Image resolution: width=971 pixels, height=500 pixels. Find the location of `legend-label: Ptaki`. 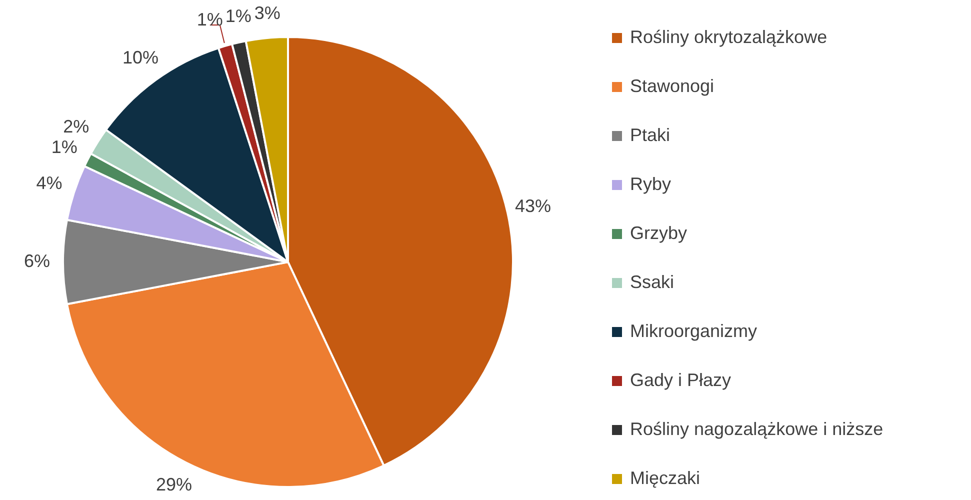

legend-label: Ptaki is located at coordinates (650, 134).